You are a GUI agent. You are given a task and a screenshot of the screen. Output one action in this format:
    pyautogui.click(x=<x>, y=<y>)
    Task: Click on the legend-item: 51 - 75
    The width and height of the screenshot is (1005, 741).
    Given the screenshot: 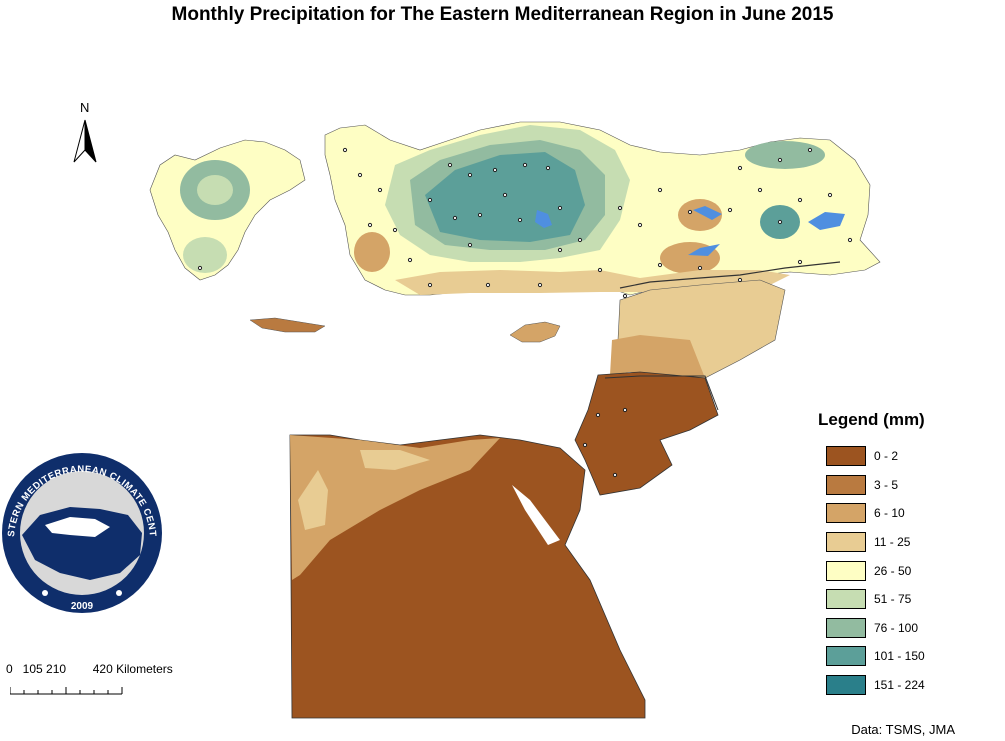 What is the action you would take?
    pyautogui.click(x=903, y=599)
    